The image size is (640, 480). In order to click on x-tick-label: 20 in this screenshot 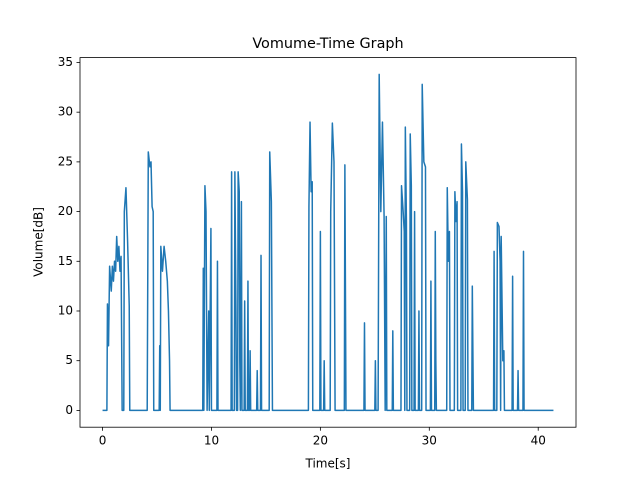, I will do `click(320, 441)`.